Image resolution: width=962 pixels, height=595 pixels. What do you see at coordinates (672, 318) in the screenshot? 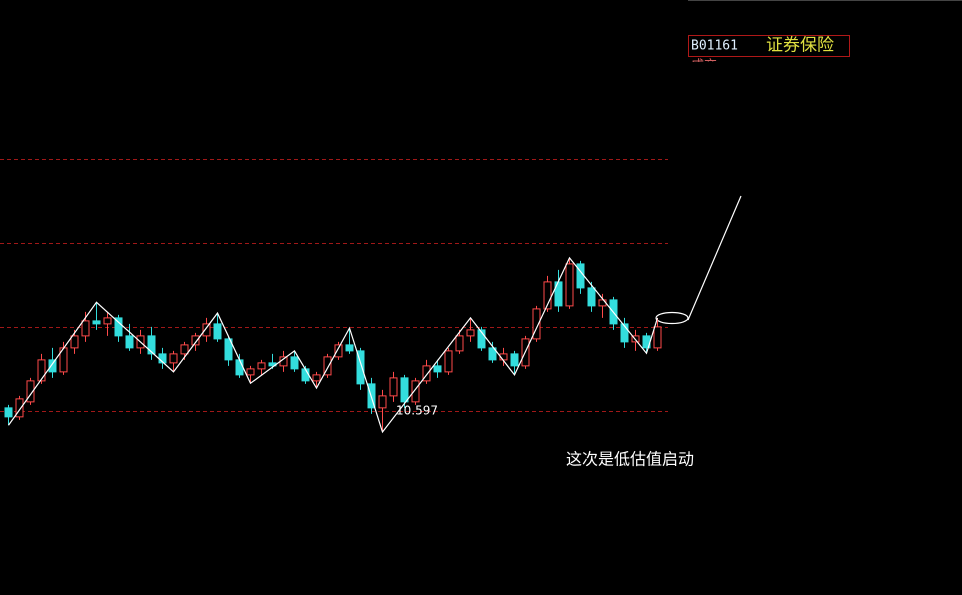
I see `highlight-ellipse` at bounding box center [672, 318].